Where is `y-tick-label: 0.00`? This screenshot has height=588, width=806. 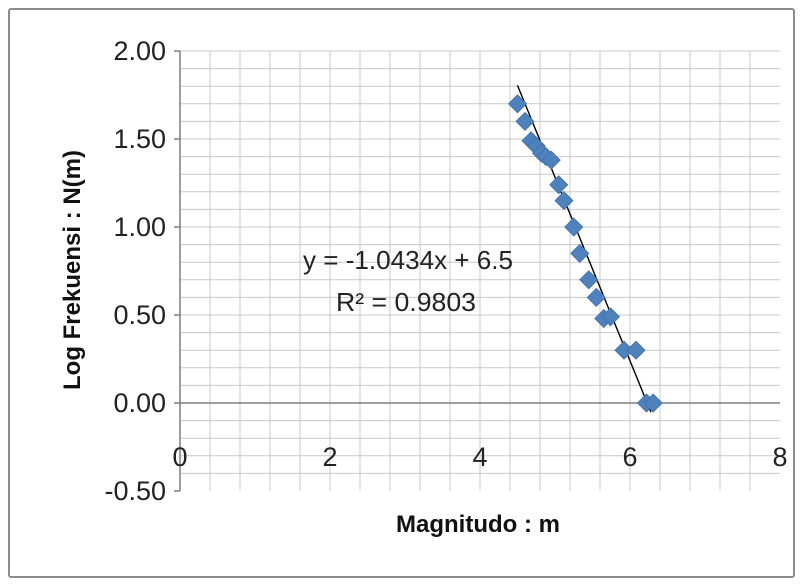
y-tick-label: 0.00 is located at coordinates (139, 403).